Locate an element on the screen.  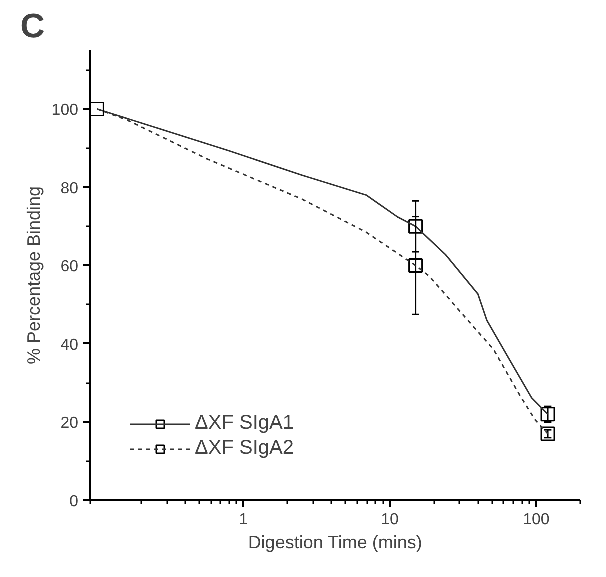
y-tick-label: 20 is located at coordinates (69, 423).